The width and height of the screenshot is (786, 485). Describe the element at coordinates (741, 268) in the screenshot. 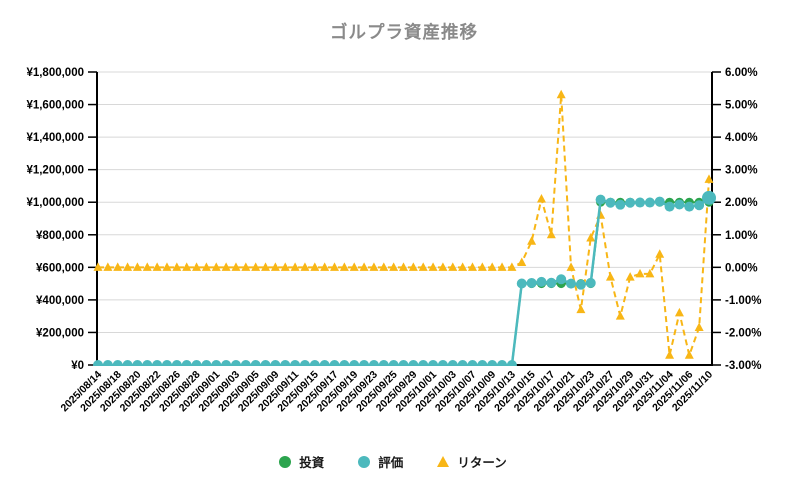

I see `svg-text: 0.00%` at that location.